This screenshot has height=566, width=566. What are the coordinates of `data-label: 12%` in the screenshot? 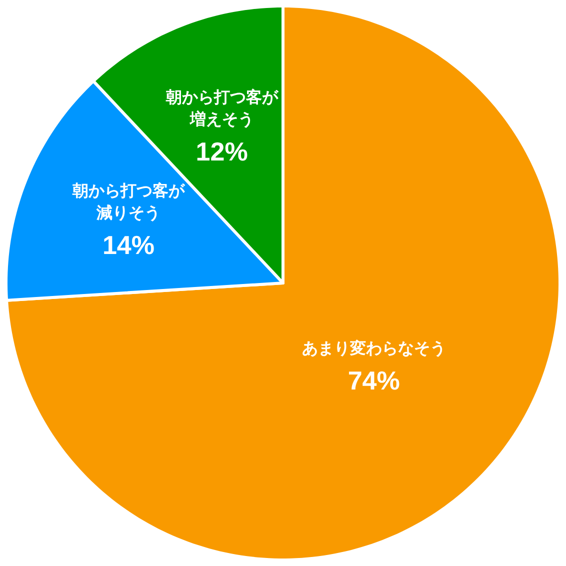 It's located at (222, 151).